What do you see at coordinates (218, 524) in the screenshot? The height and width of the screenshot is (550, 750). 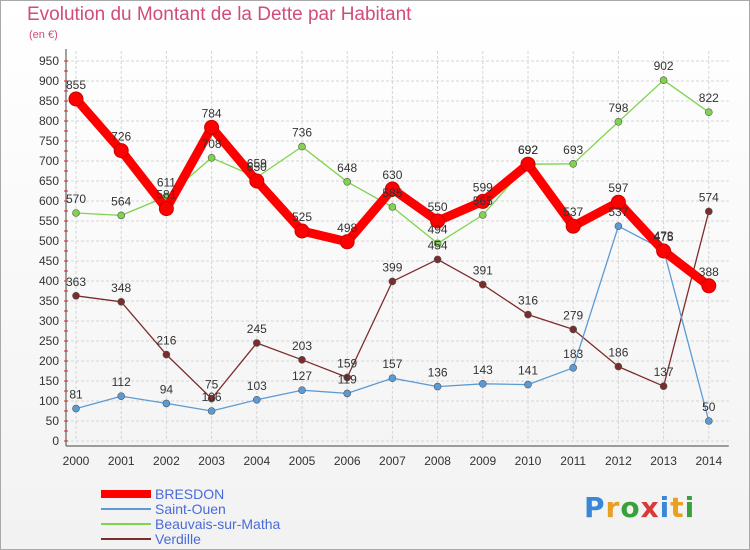 I see `legend-label-beauvais: Beauvais-sur-Matha` at bounding box center [218, 524].